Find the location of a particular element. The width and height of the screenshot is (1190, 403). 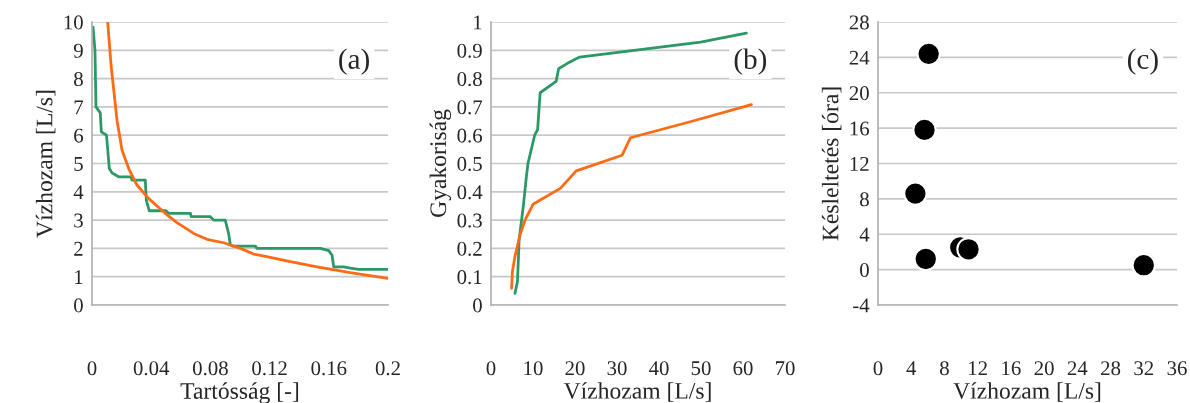

y-axis-title: Vízhozam [L/s] is located at coordinates (45, 164).